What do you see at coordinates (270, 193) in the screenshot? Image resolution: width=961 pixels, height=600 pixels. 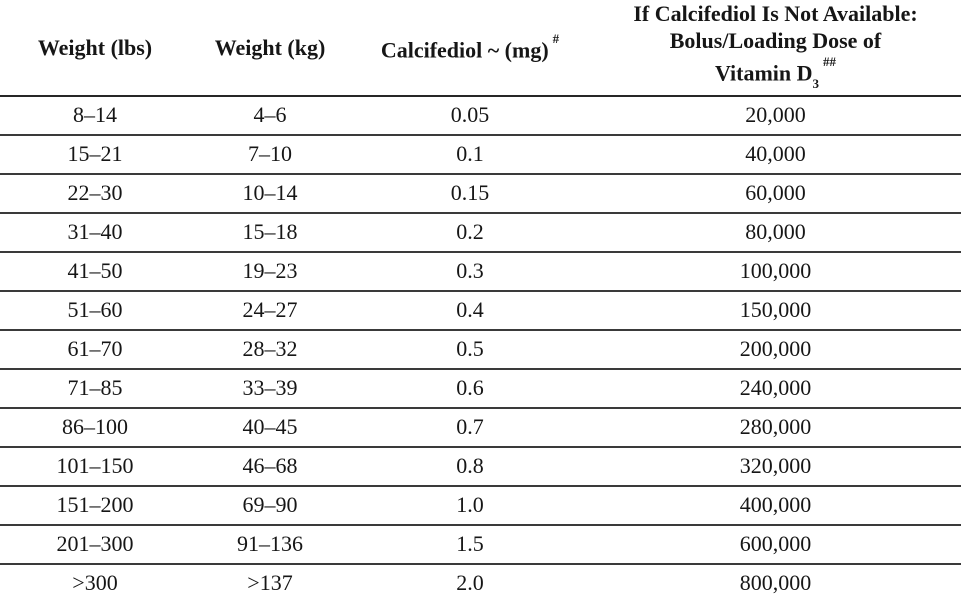 I see `cell-weight-kg: 10–14` at bounding box center [270, 193].